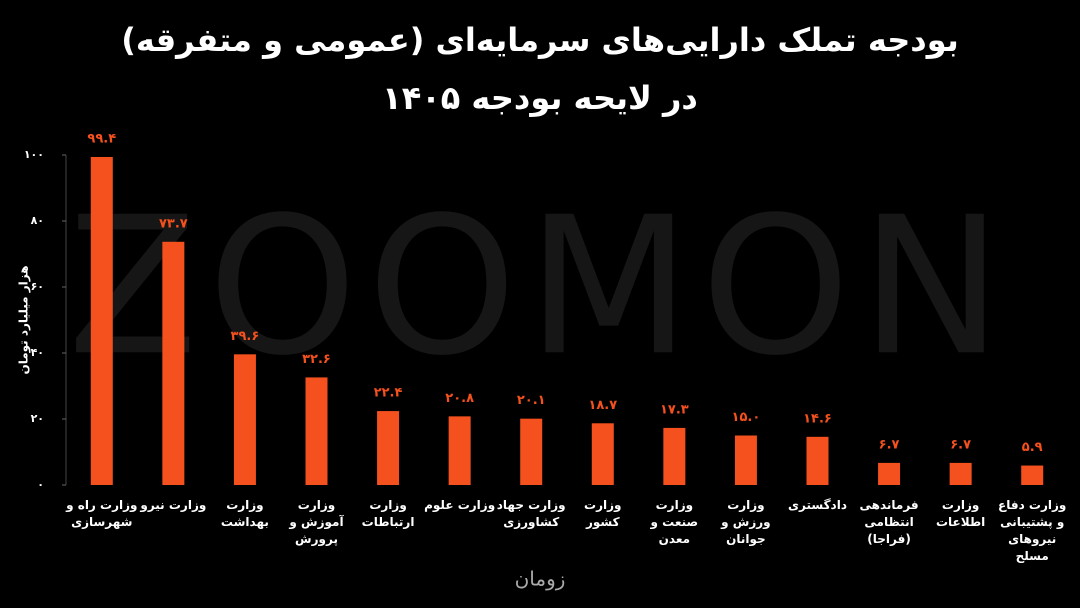  Describe the element at coordinates (24, 319) in the screenshot. I see `y-axis-label: هزار میلیارد تومان` at that location.